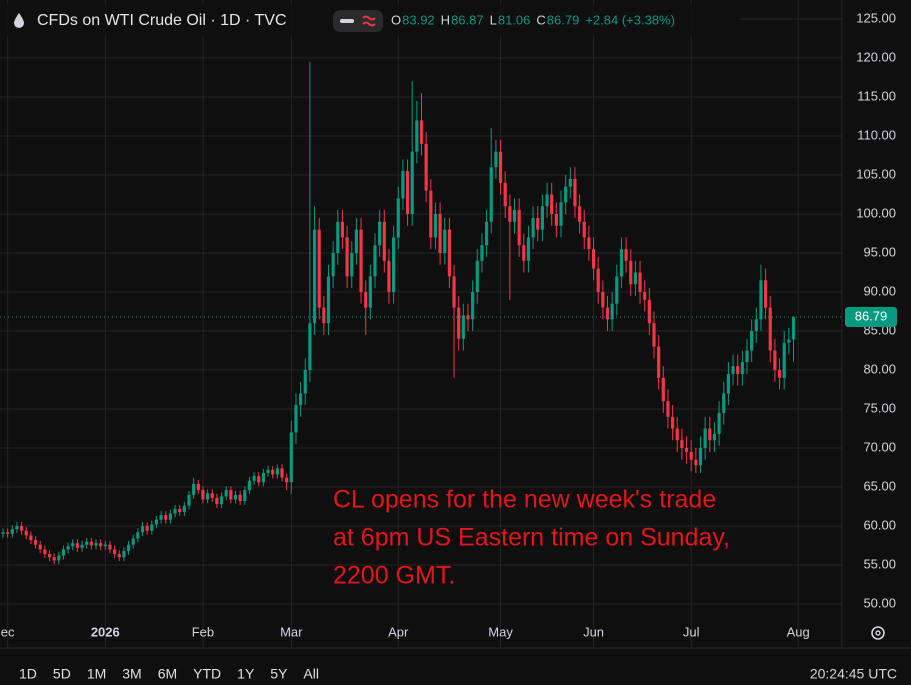  What do you see at coordinates (358, 21) in the screenshot?
I see `indicator-toggle` at bounding box center [358, 21].